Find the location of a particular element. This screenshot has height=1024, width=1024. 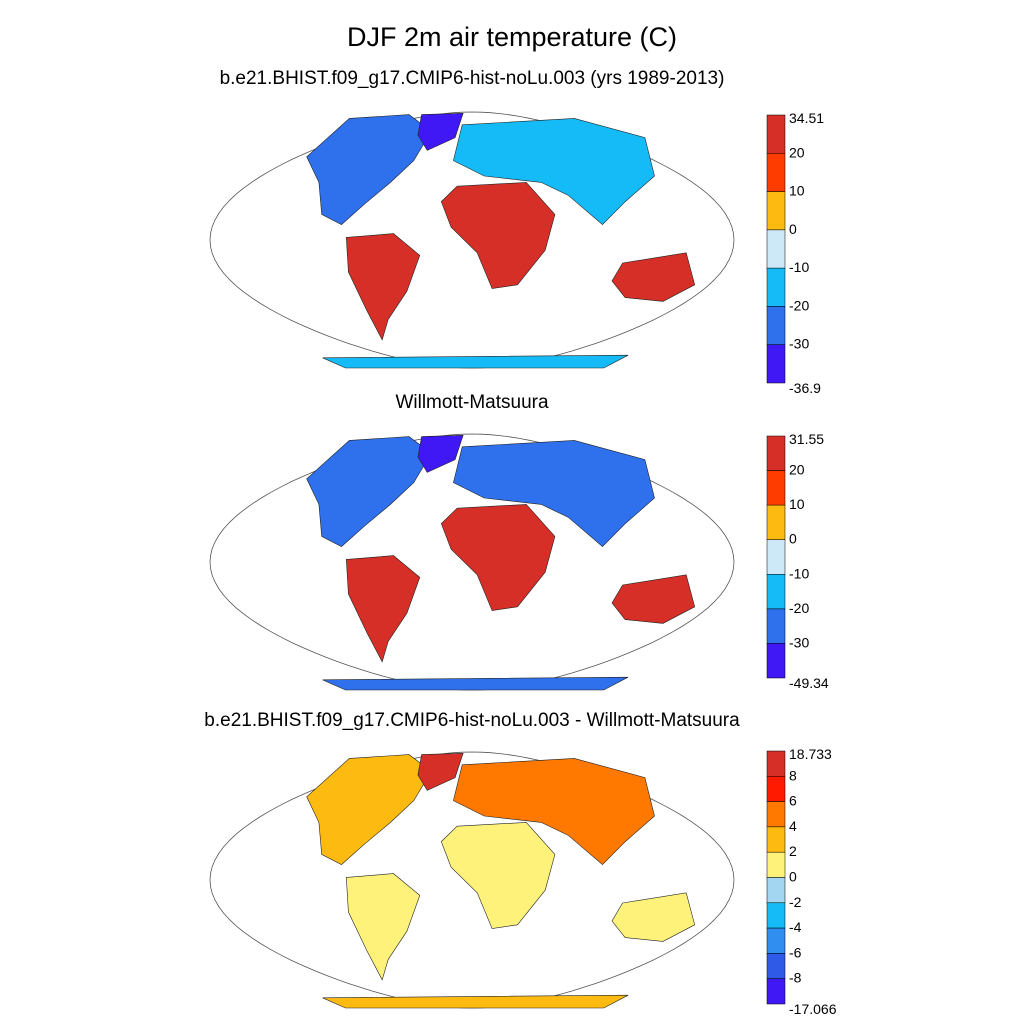

colorbar-label: -17.066 is located at coordinates (813, 1009).